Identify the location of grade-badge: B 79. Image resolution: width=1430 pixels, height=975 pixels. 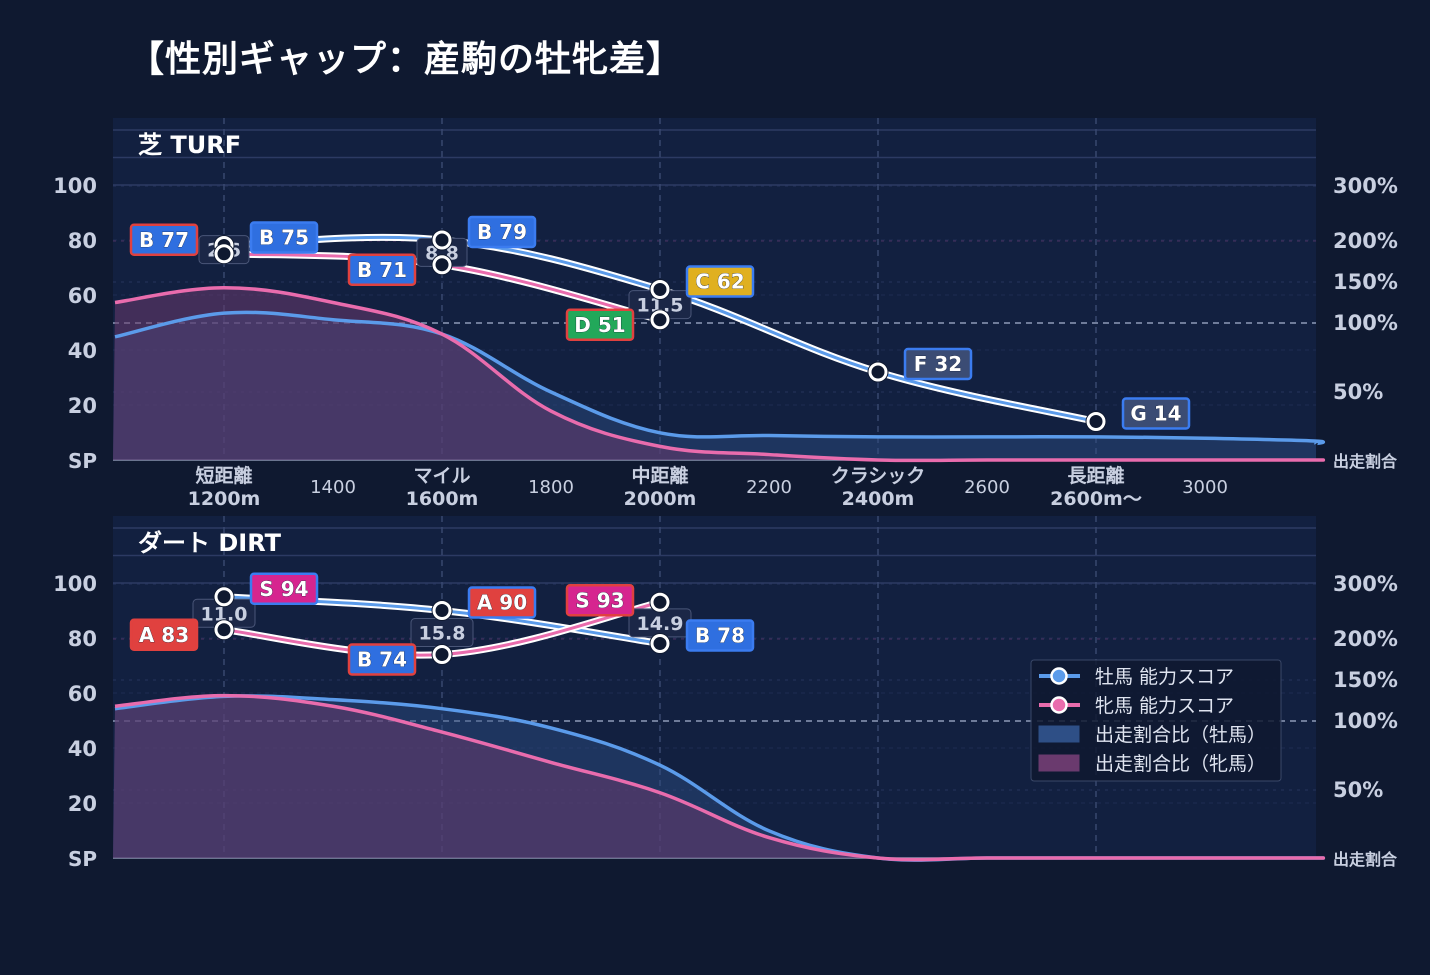
(502, 232).